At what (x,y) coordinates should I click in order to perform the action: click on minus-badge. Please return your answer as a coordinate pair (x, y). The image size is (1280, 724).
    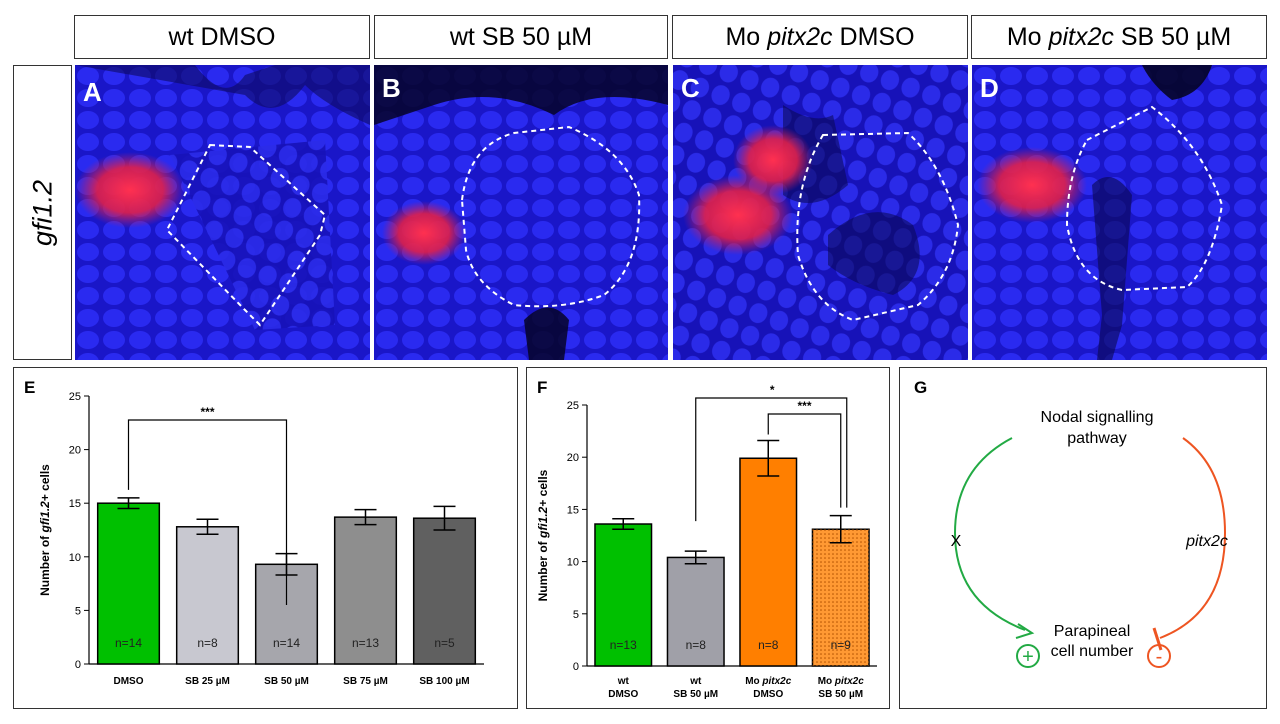
    Looking at the image, I should click on (1159, 656).